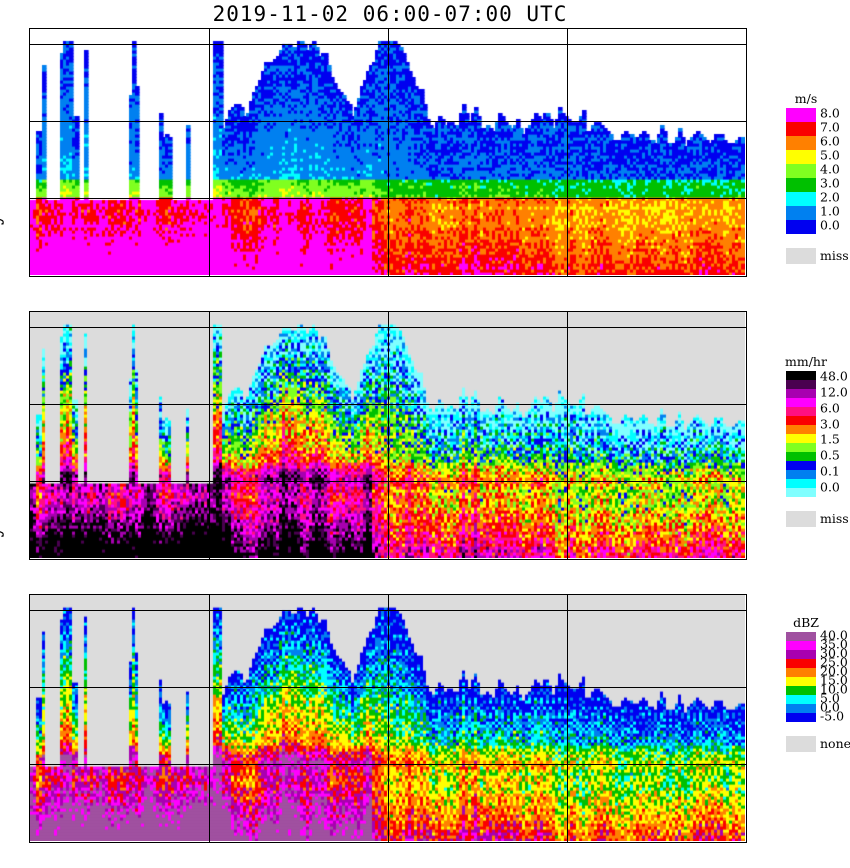  Describe the element at coordinates (806, 622) in the screenshot. I see `colorbar-unit-reflectivity: dBZ` at that location.